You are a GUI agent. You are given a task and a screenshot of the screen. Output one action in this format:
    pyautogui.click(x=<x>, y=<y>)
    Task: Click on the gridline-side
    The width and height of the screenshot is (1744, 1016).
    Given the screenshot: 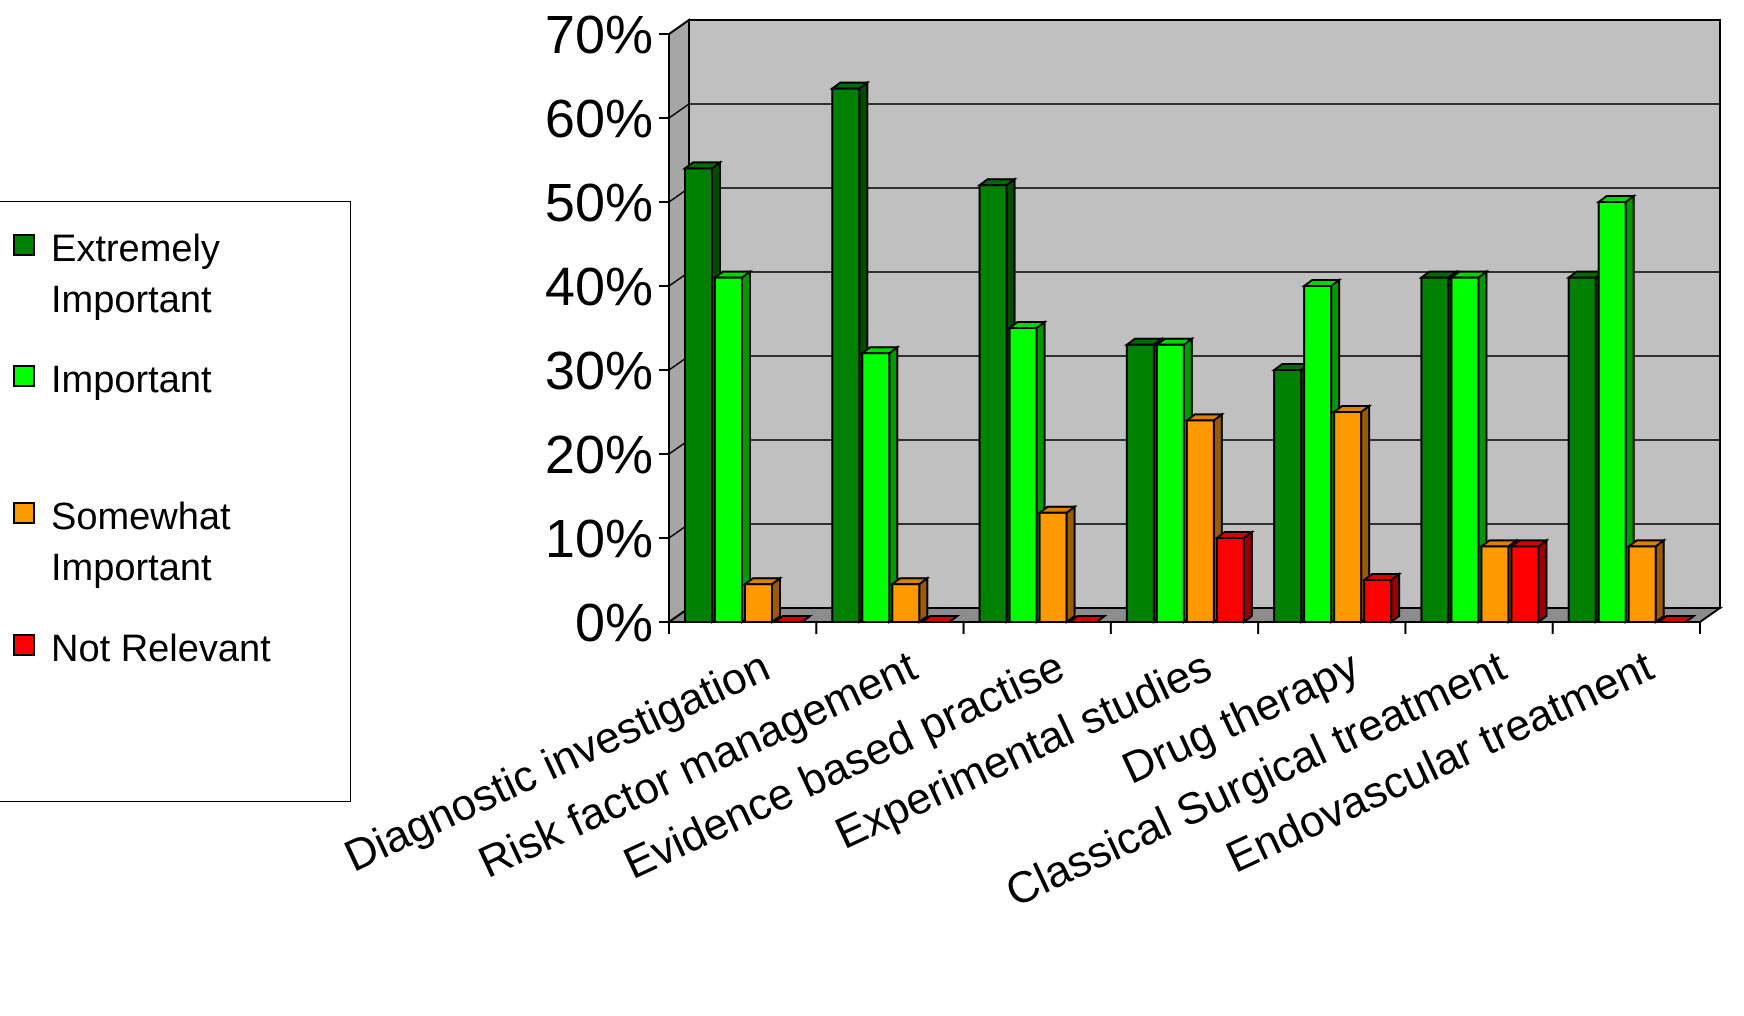 What is the action you would take?
    pyautogui.click(x=679, y=111)
    